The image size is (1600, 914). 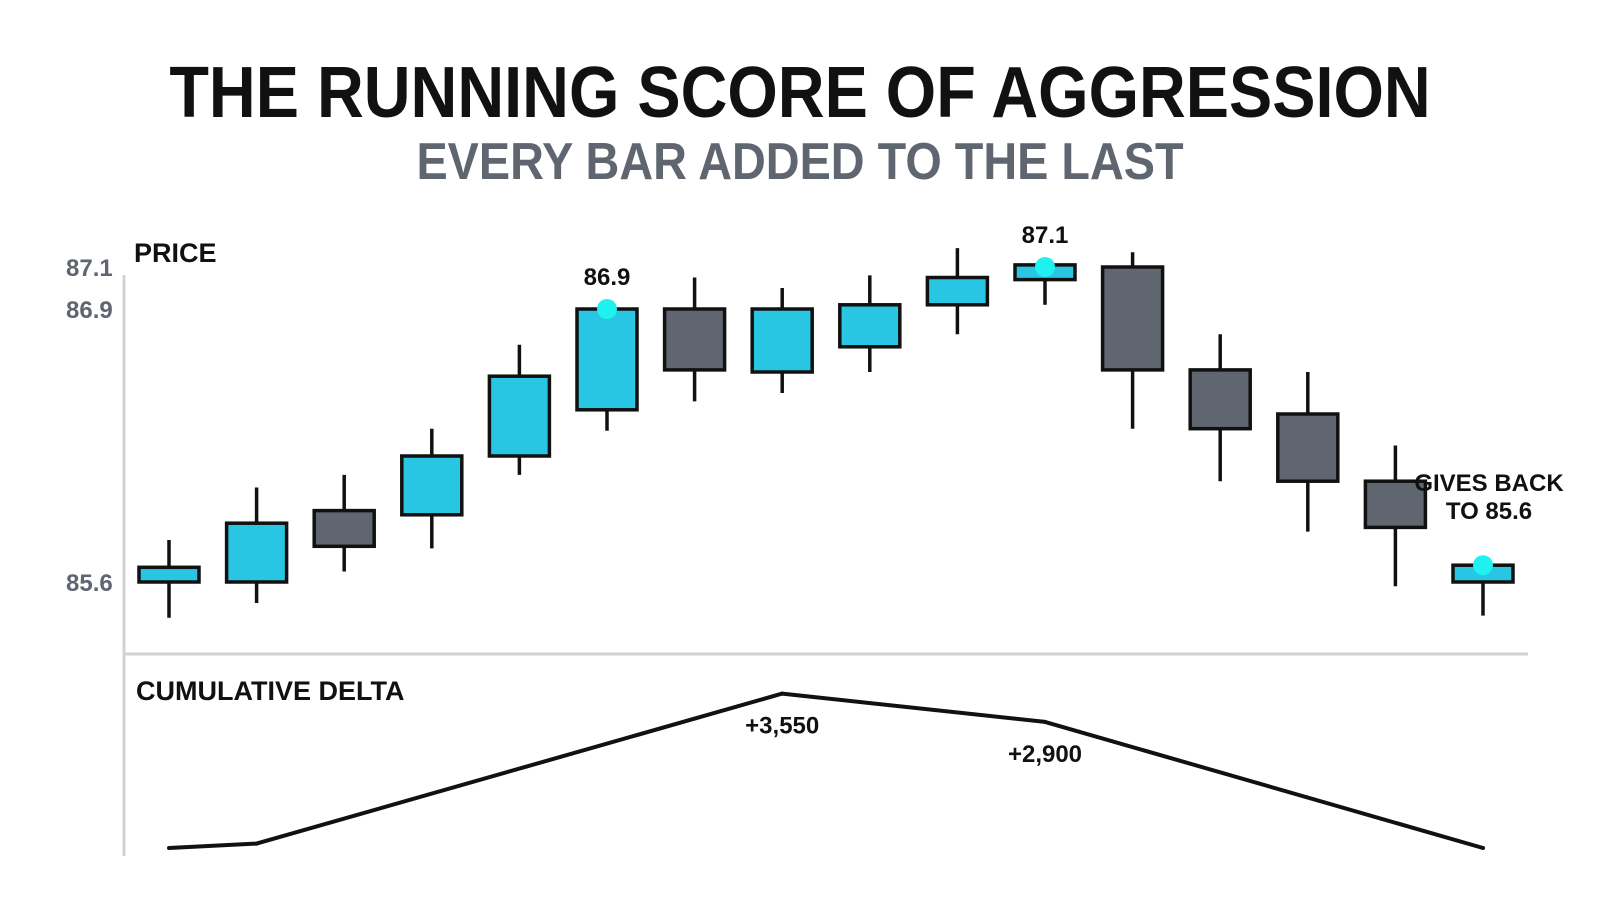 I want to click on cumulative-delta-line, so click(x=826, y=770).